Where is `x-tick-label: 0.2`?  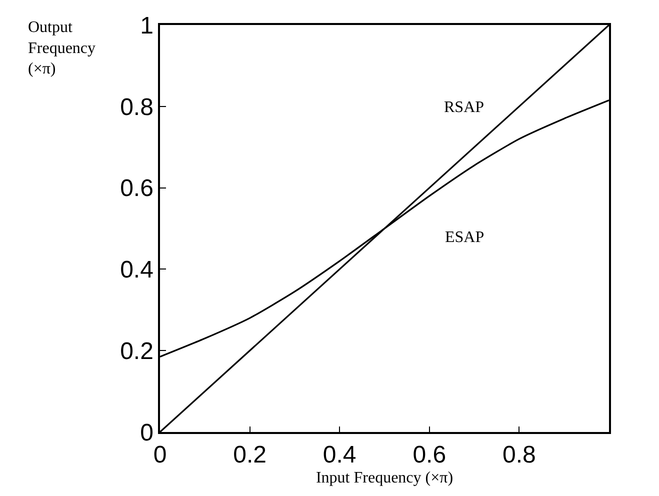 x-tick-label: 0.2 is located at coordinates (249, 455).